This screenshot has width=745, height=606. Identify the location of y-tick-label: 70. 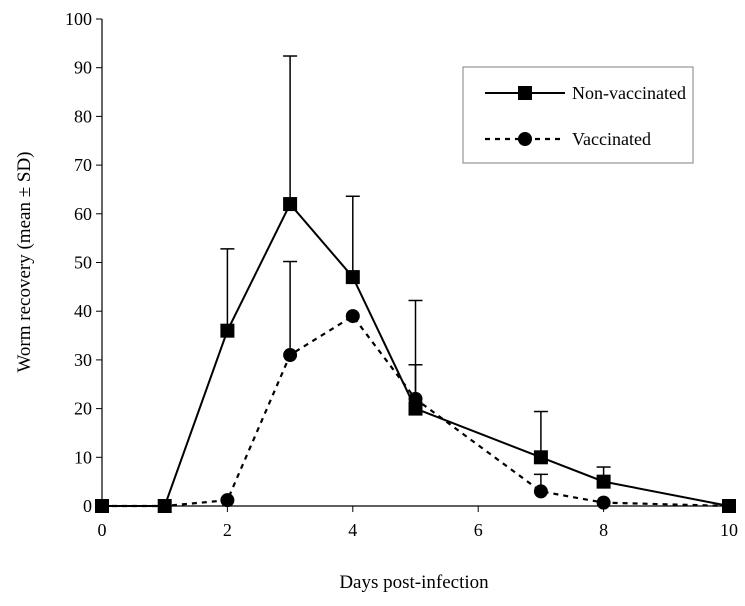
(83, 165).